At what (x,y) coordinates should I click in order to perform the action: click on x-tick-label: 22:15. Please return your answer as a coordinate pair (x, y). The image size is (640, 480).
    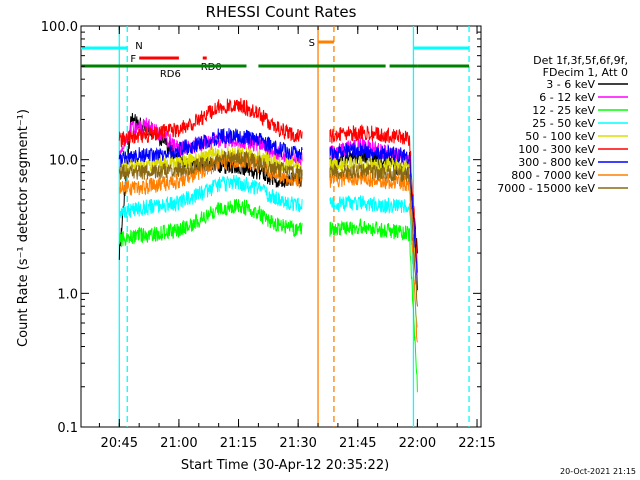
    Looking at the image, I should click on (476, 443).